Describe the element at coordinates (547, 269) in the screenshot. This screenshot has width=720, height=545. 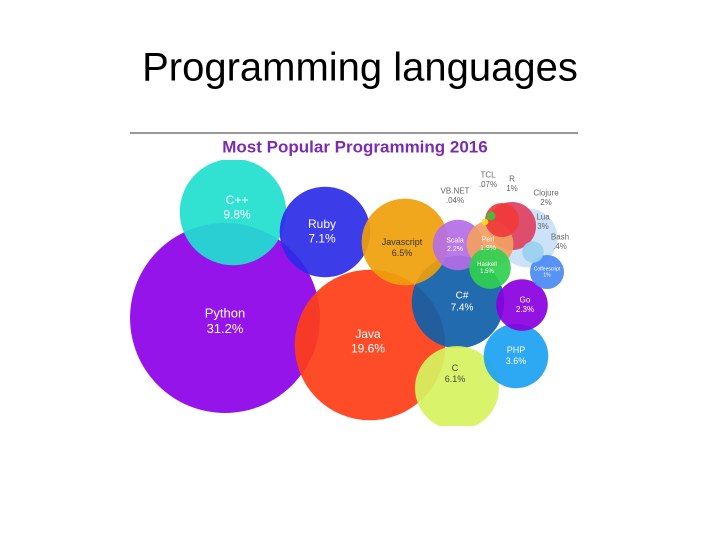
I see `bubble-name: Coffeescript` at that location.